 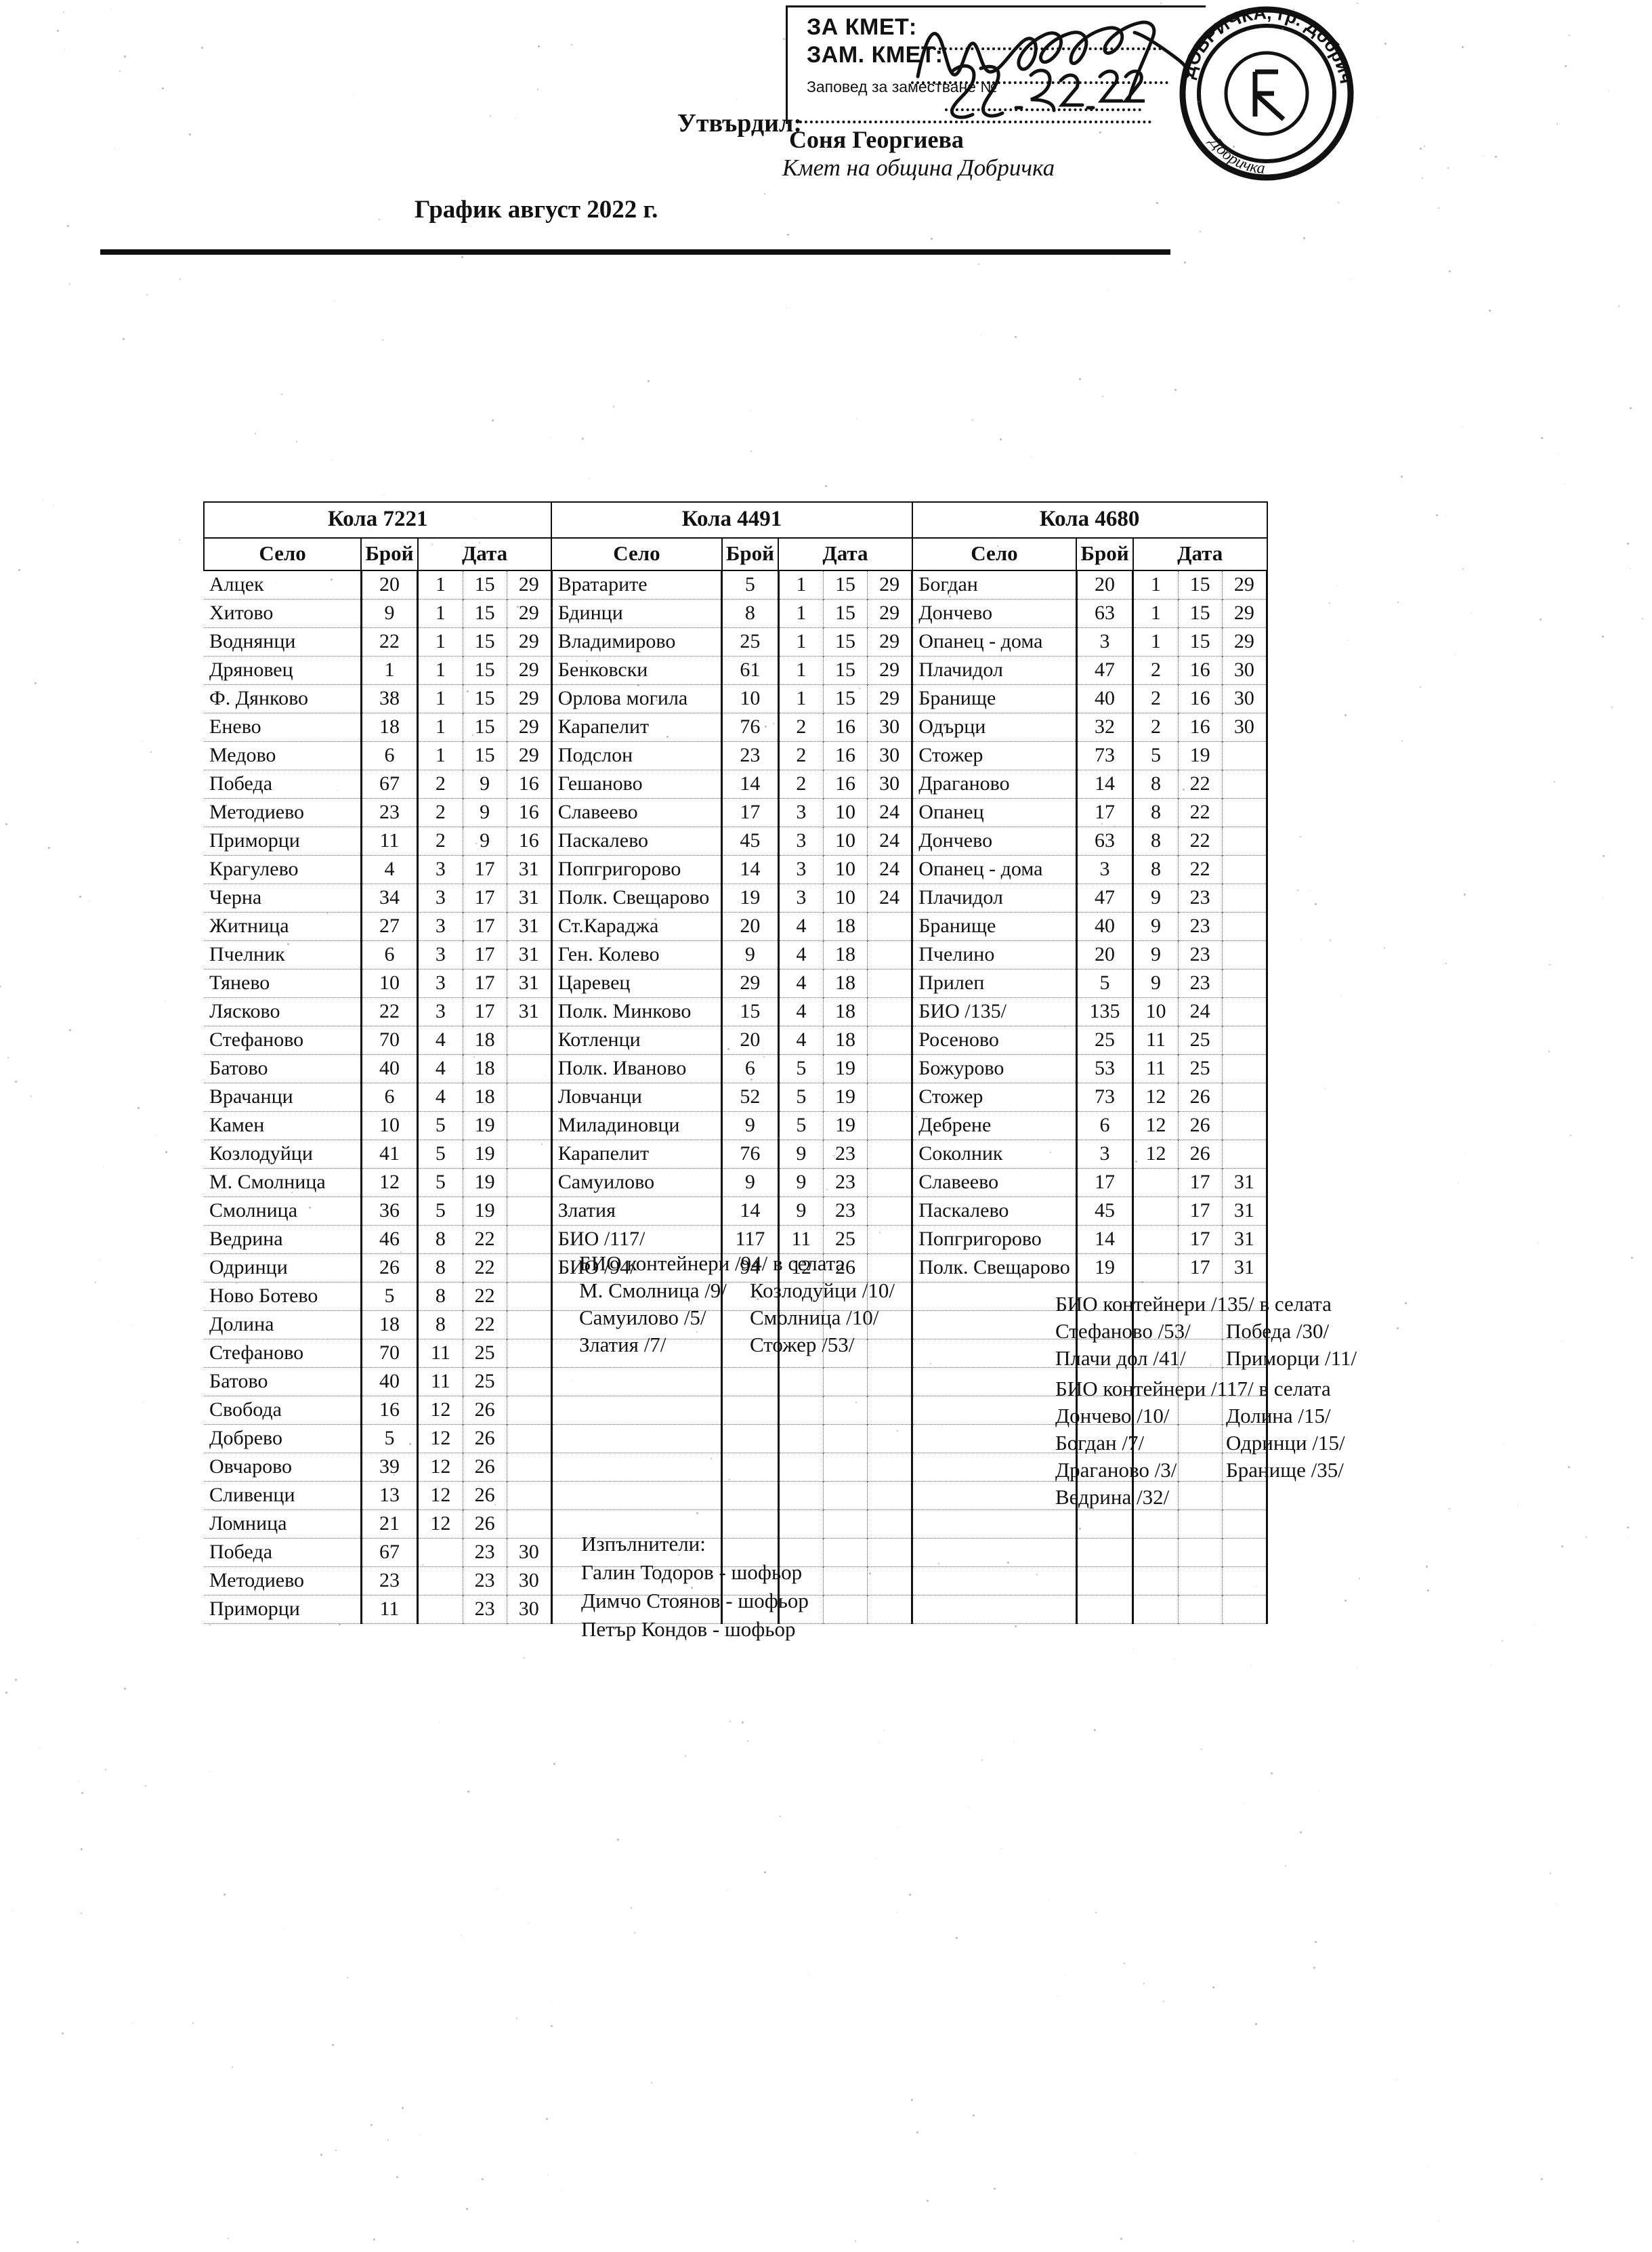 I want to click on cell-count: 10, so click(x=389, y=1125).